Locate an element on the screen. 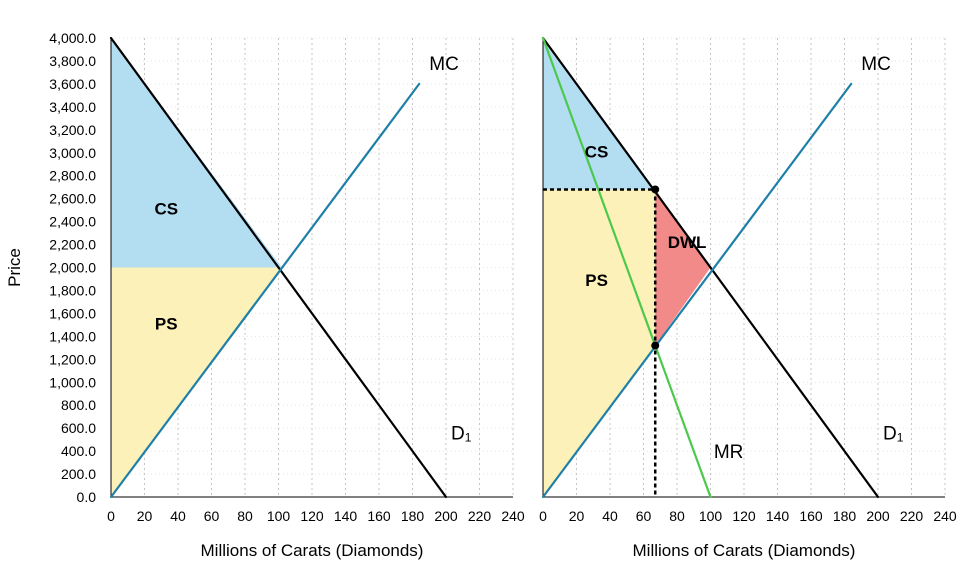 This screenshot has height=578, width=976. p1-y-tick-label-0: 0.0 is located at coordinates (87, 497).